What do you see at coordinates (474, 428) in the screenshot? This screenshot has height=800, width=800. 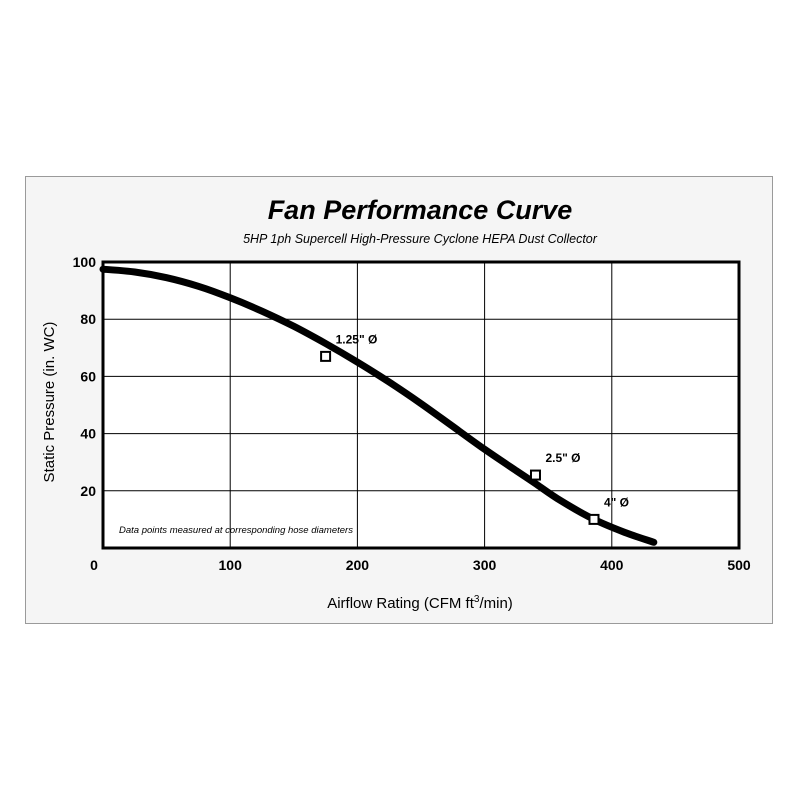 I see `point-layer: 1.25" Ø 2.5" Ø 4" Ø` at bounding box center [474, 428].